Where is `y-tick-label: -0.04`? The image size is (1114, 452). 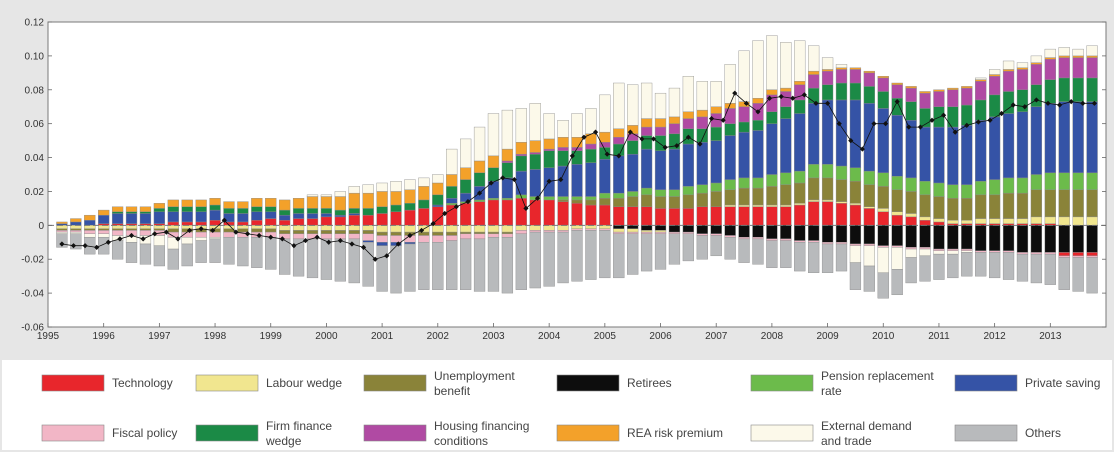 y-tick-label: -0.04 is located at coordinates (32, 294).